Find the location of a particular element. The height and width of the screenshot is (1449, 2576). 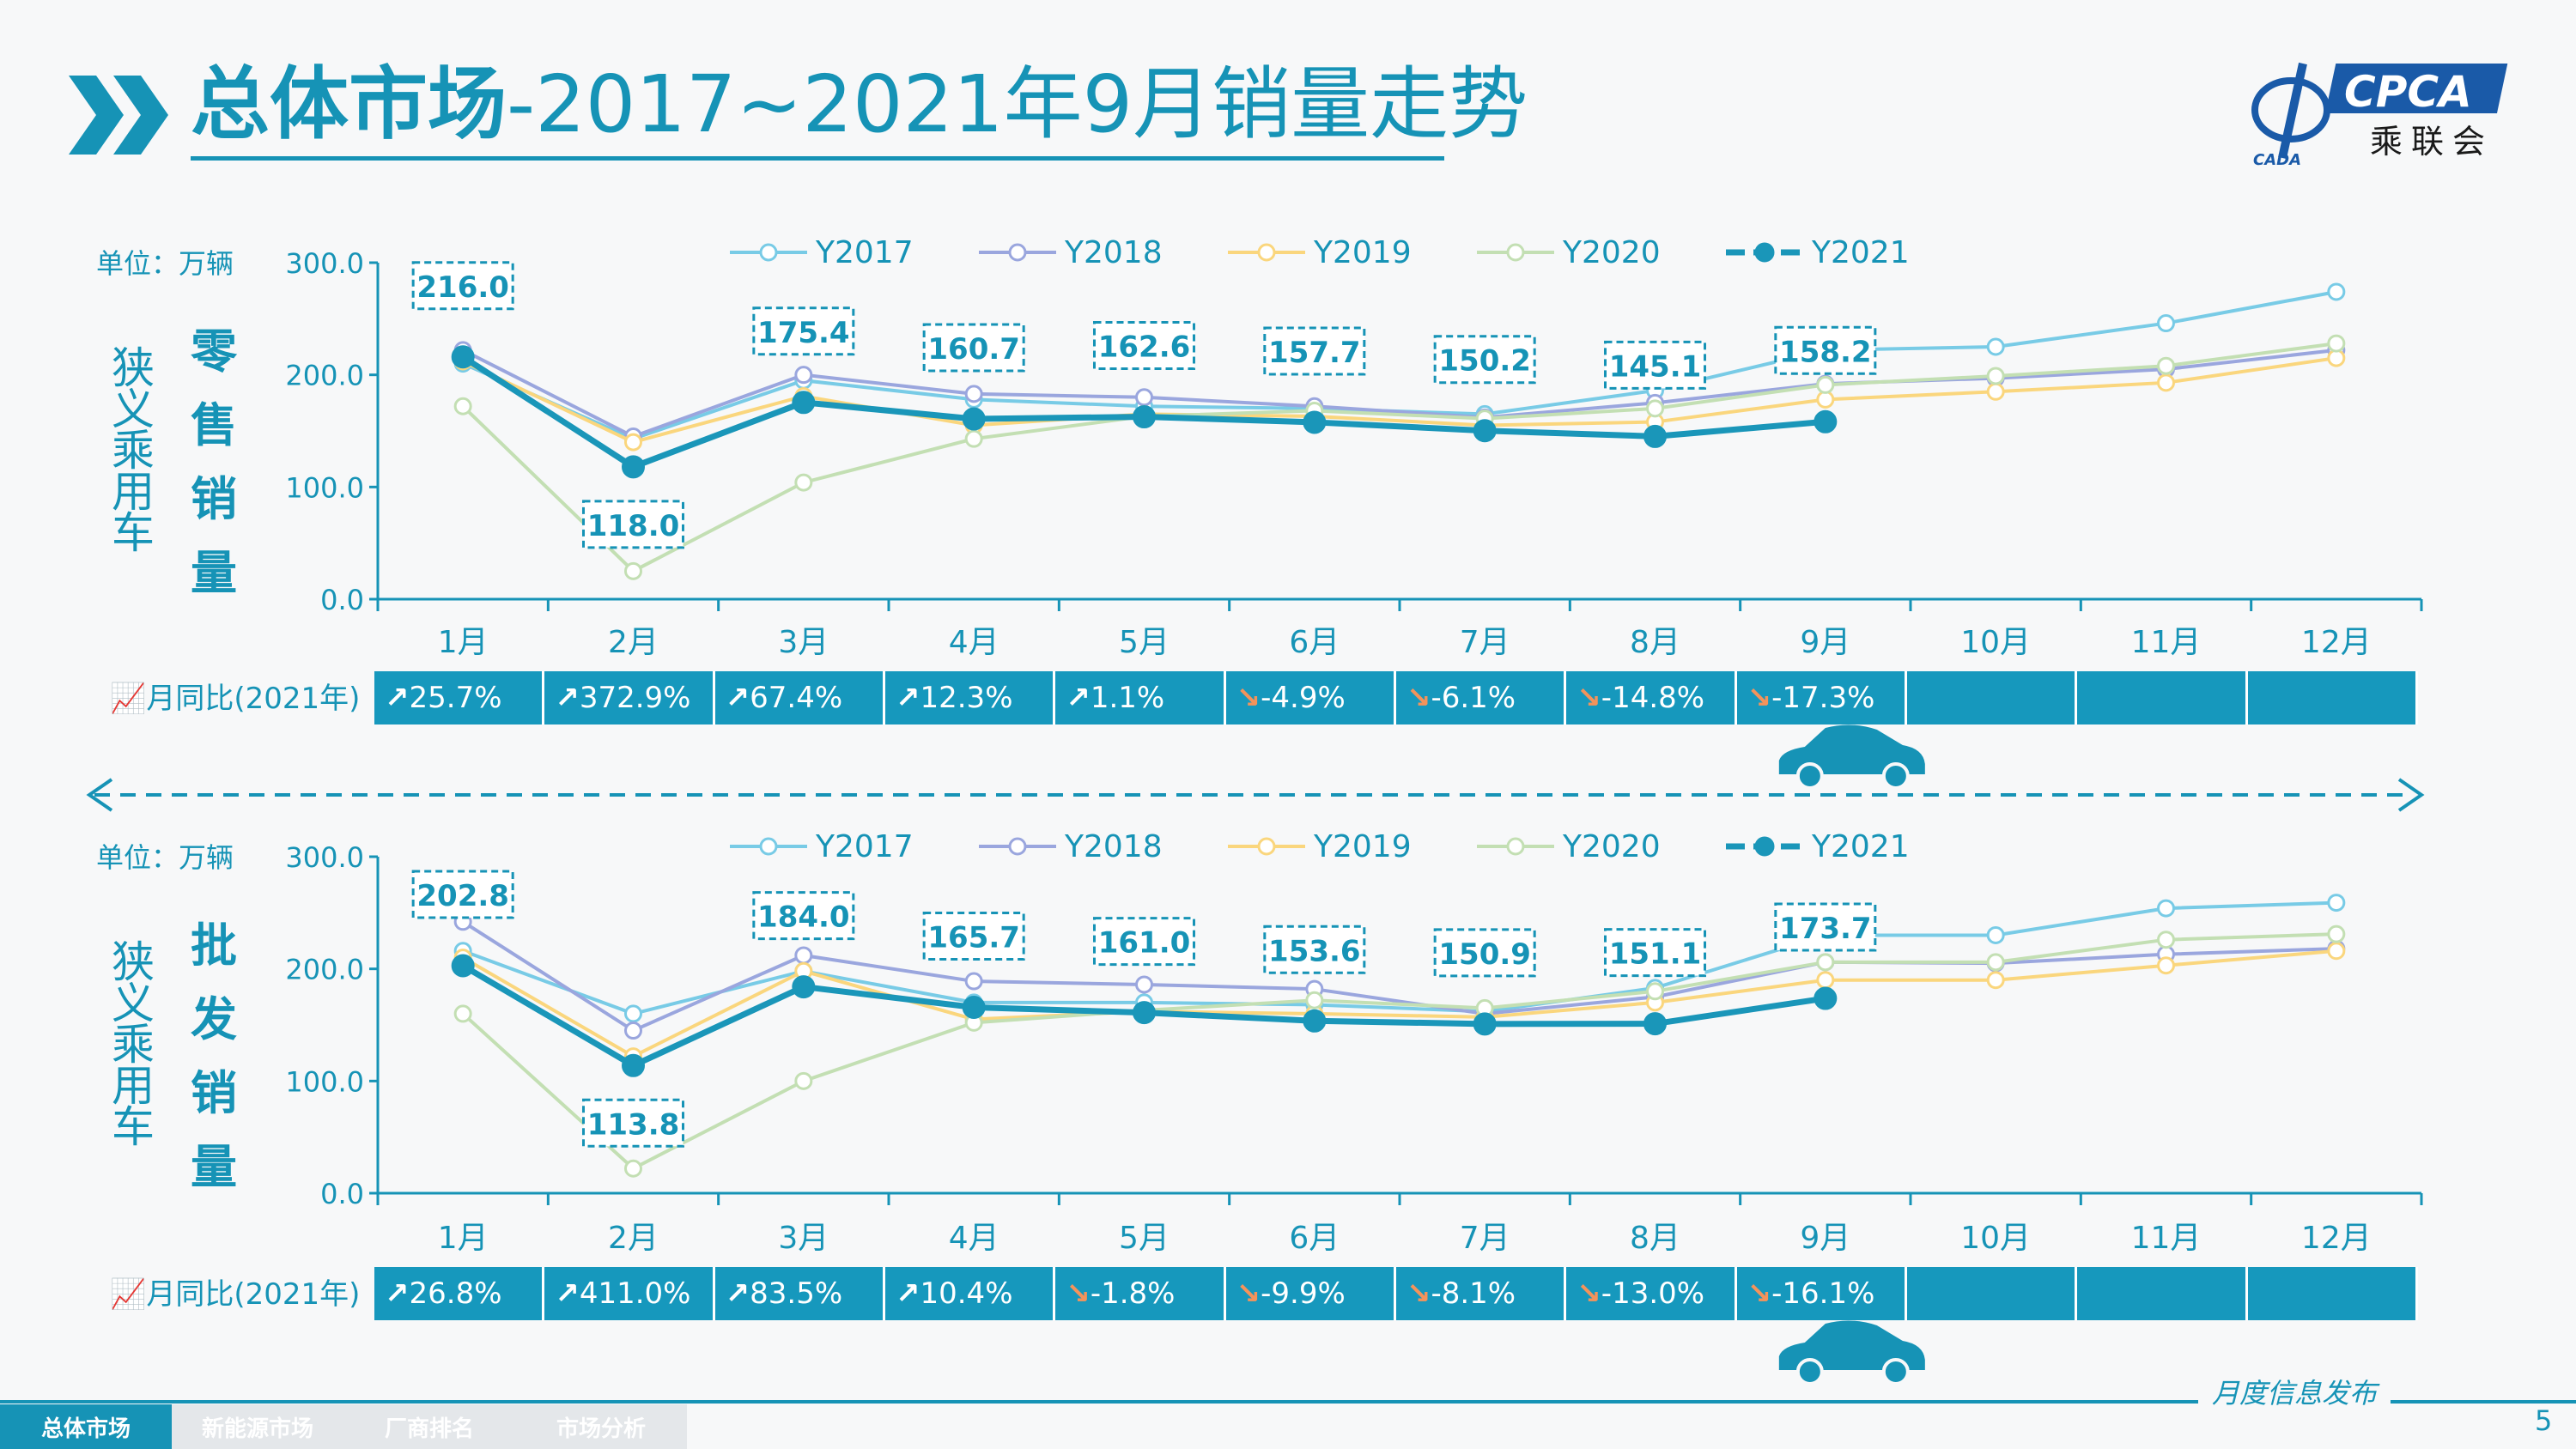

chart-title-char: 售 is located at coordinates (214, 425).